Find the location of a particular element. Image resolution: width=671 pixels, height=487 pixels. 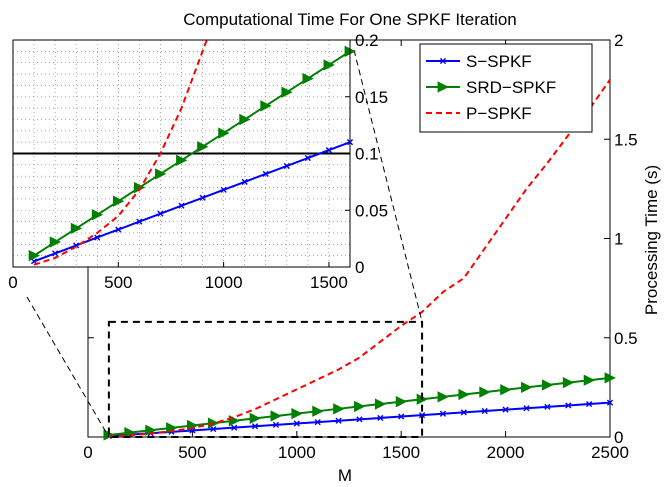

inset-x-tick-label-2: 1000 is located at coordinates (224, 282).